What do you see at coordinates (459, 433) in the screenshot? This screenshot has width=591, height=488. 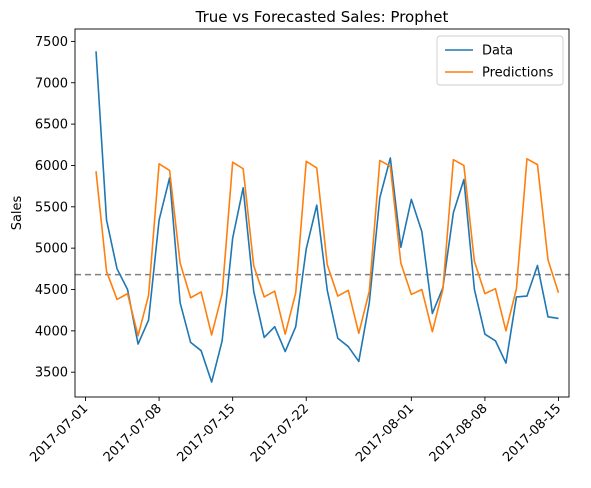 I see `x-tick-label: 2017-08-08` at bounding box center [459, 433].